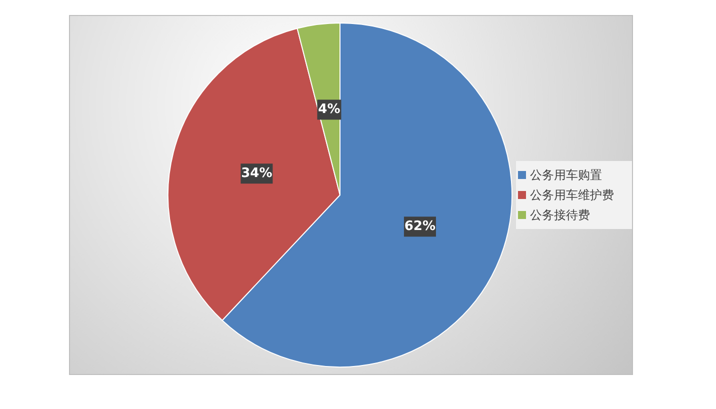 The image size is (716, 409). Describe the element at coordinates (560, 215) in the screenshot. I see `legend-label: 公务接待费` at that location.